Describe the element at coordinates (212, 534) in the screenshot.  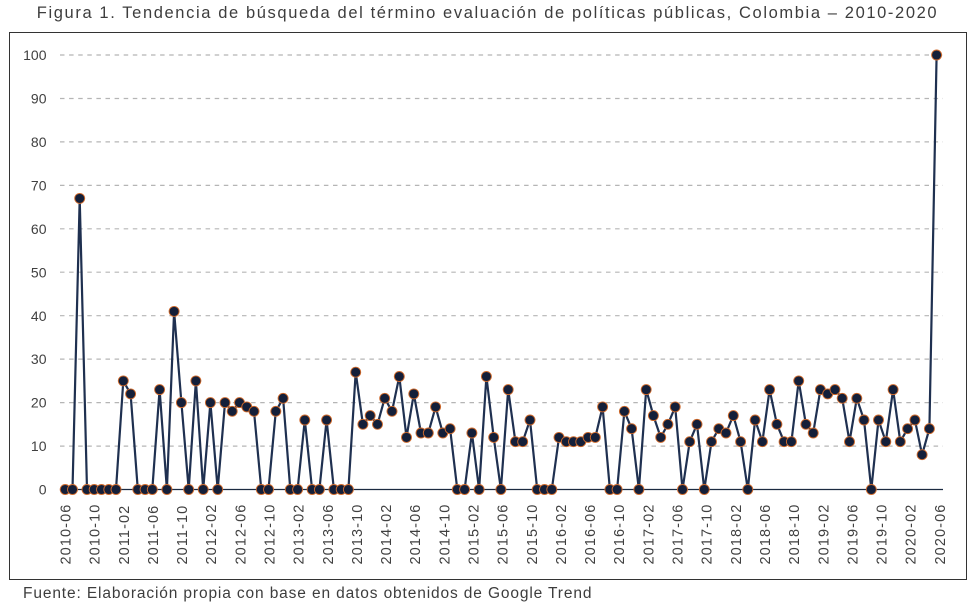
I see `svg-text: 2012-02` at that location.